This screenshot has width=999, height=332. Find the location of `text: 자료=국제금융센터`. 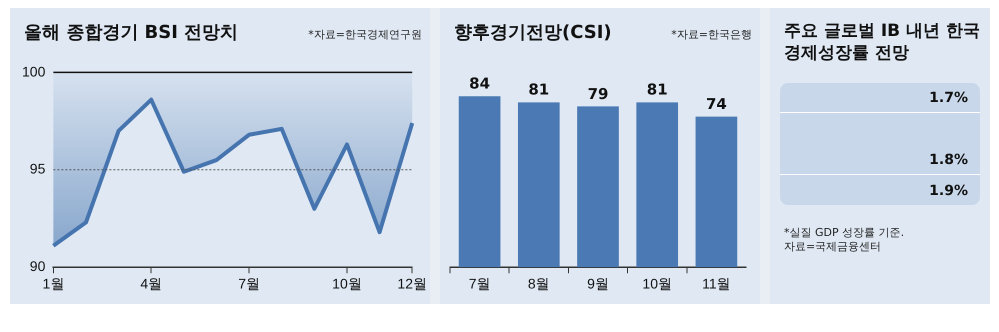

text: 자료=국제금융센터 is located at coordinates (833, 246).